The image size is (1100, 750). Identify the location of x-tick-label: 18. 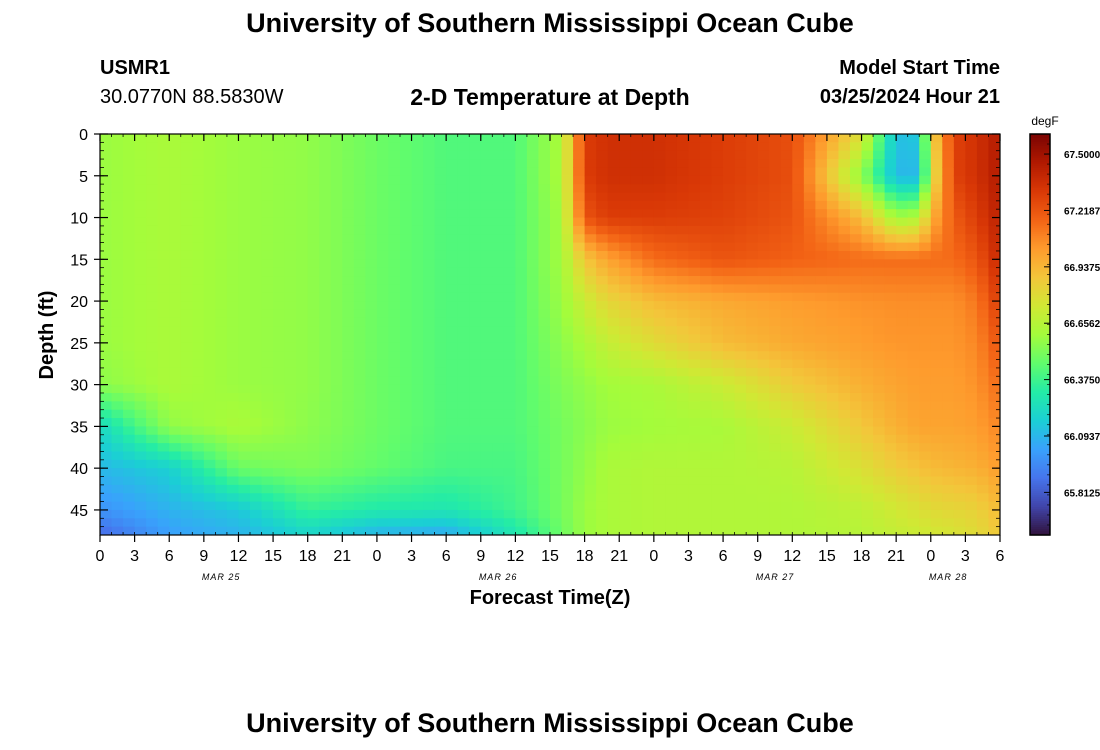
(308, 556).